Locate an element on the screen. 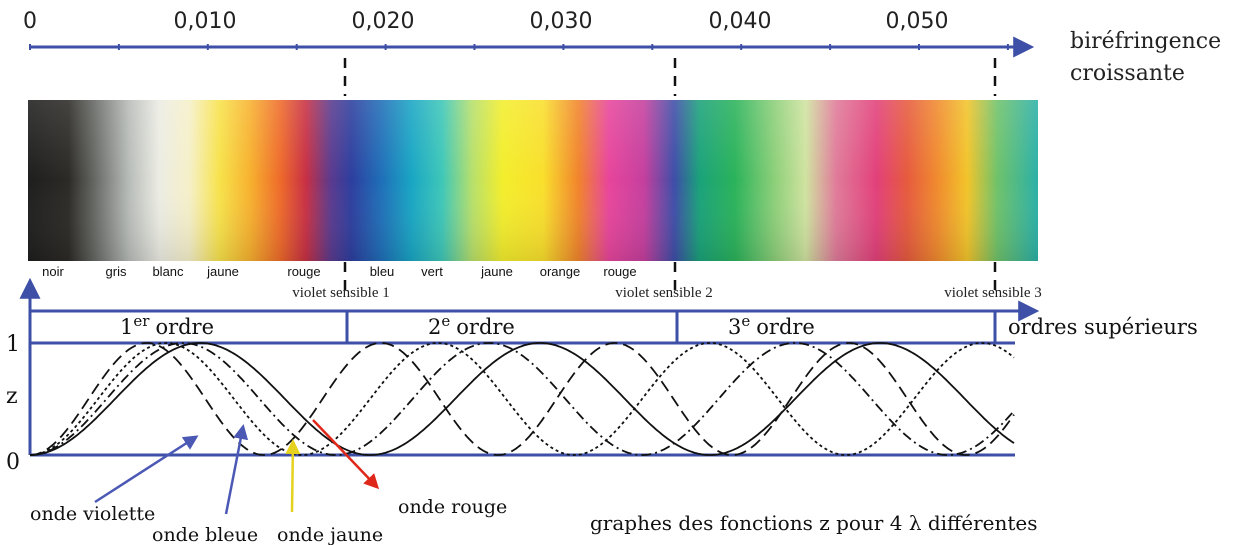 The image size is (1237, 545). arrow-onde-violette is located at coordinates (146, 469).